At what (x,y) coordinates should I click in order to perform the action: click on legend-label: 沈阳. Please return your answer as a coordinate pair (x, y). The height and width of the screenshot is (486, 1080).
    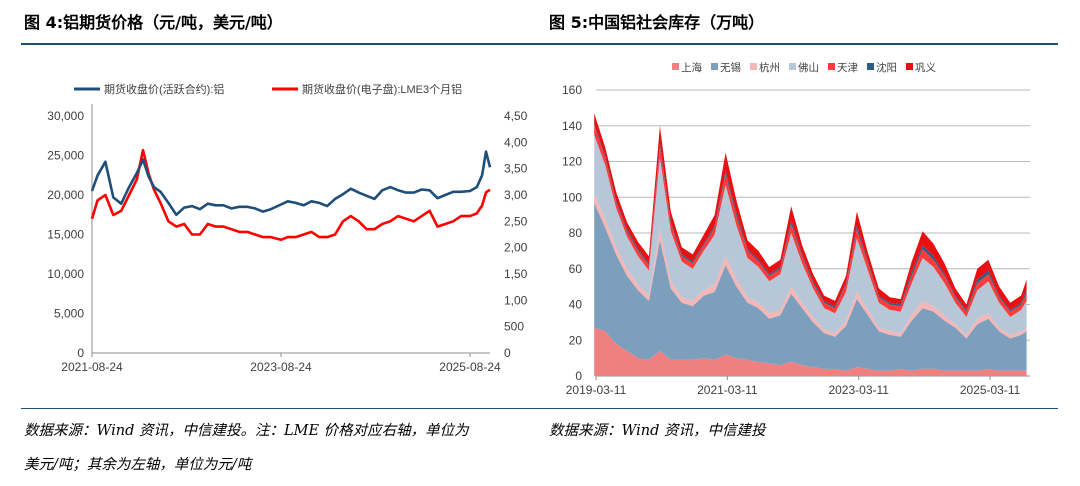
    Looking at the image, I should click on (886, 67).